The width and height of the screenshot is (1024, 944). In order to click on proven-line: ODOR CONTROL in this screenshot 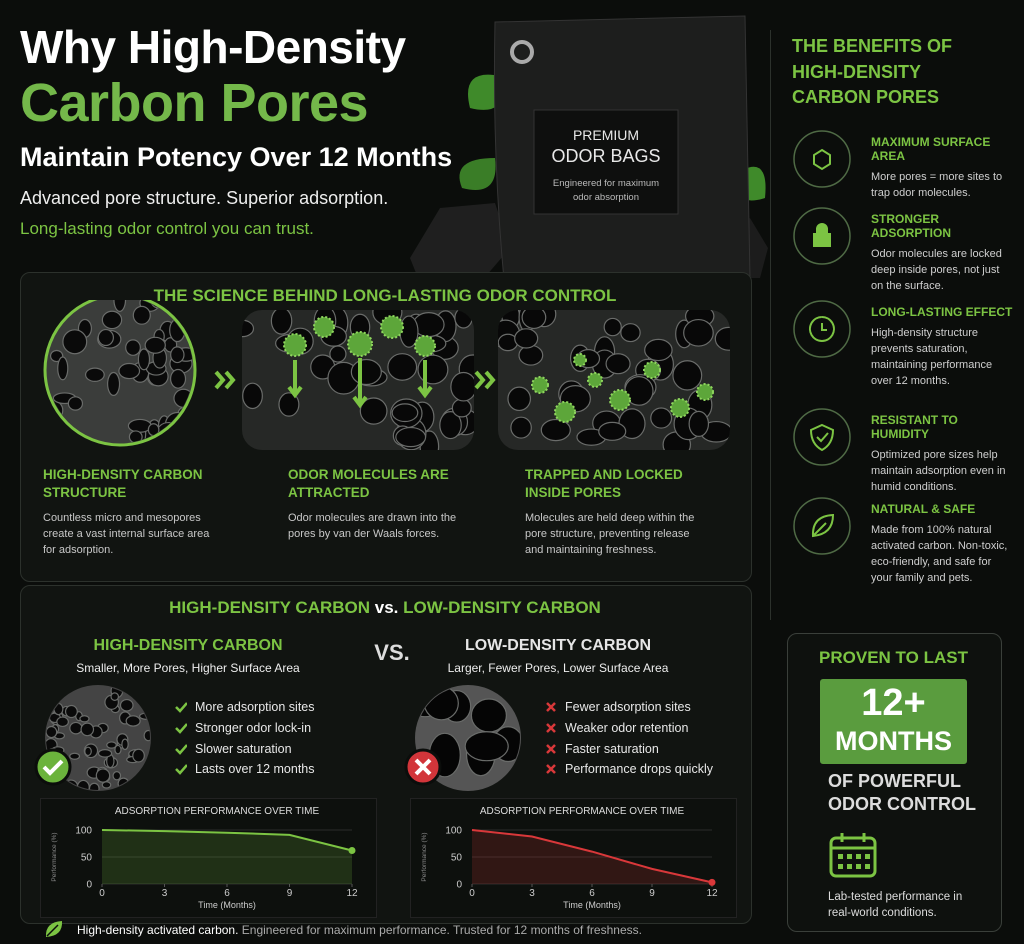, I will do `click(902, 804)`.